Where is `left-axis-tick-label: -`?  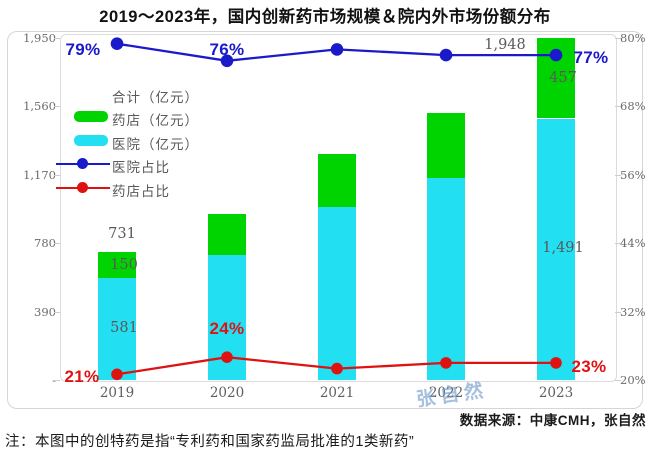 left-axis-tick-label: - is located at coordinates (32, 380).